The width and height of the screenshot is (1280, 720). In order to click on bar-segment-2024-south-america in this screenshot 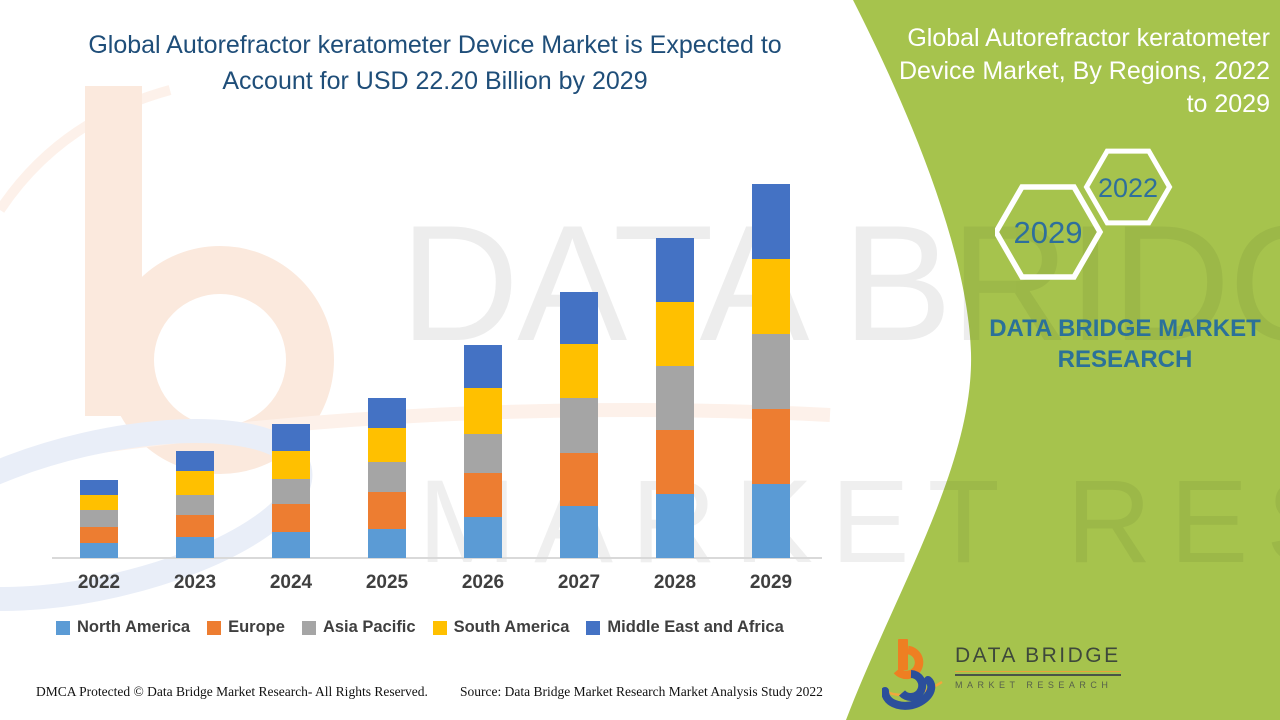, I will do `click(291, 465)`.